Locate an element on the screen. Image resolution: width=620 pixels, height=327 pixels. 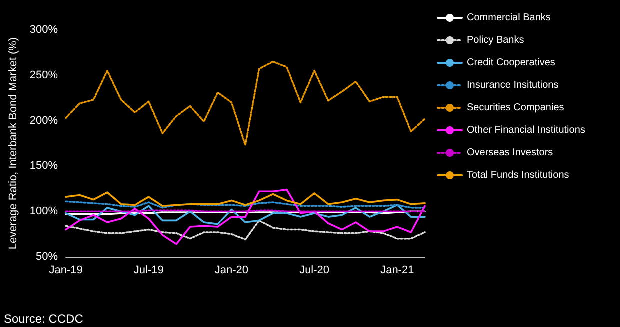
y-tick-label: 200% is located at coordinates (44, 120).